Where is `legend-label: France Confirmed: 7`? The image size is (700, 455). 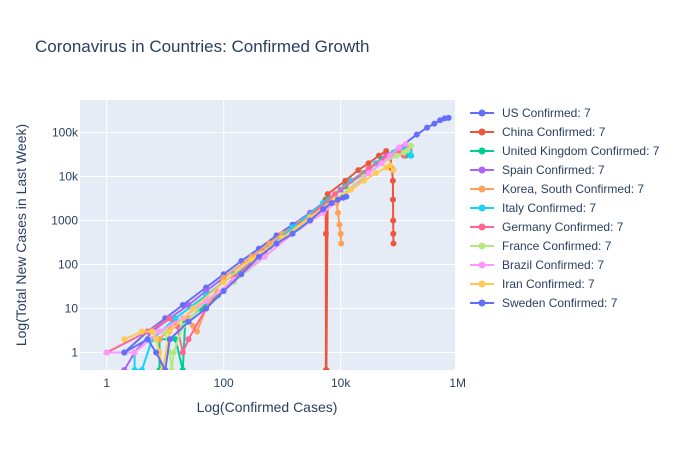
legend-label: France Confirmed: 7 is located at coordinates (557, 246).